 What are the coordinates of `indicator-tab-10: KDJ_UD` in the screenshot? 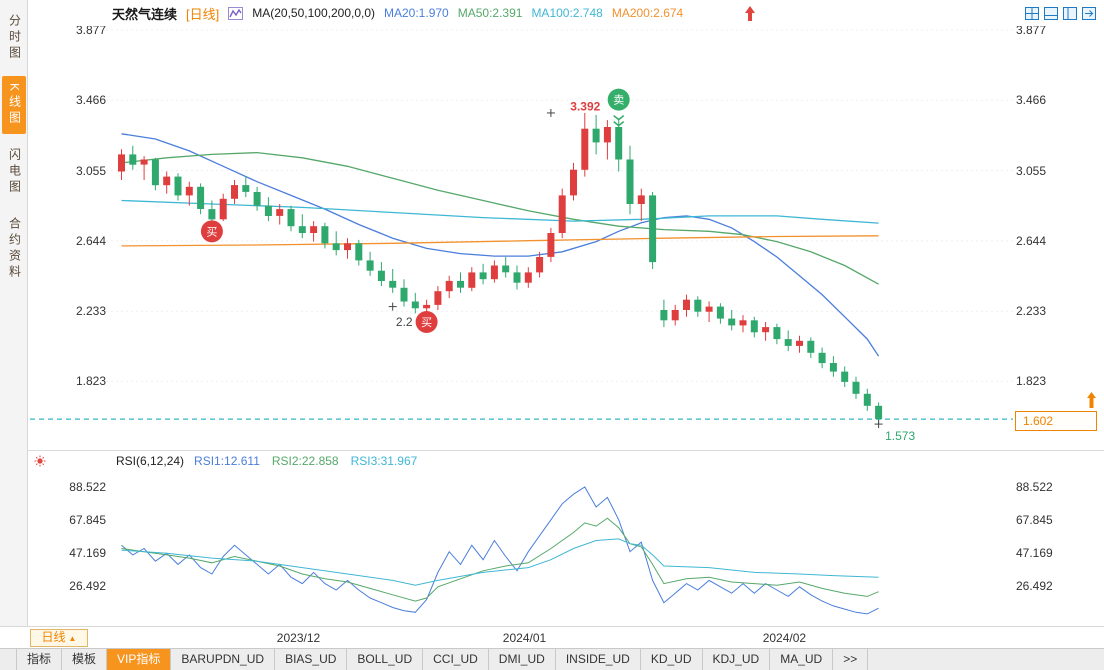 It's located at (737, 659).